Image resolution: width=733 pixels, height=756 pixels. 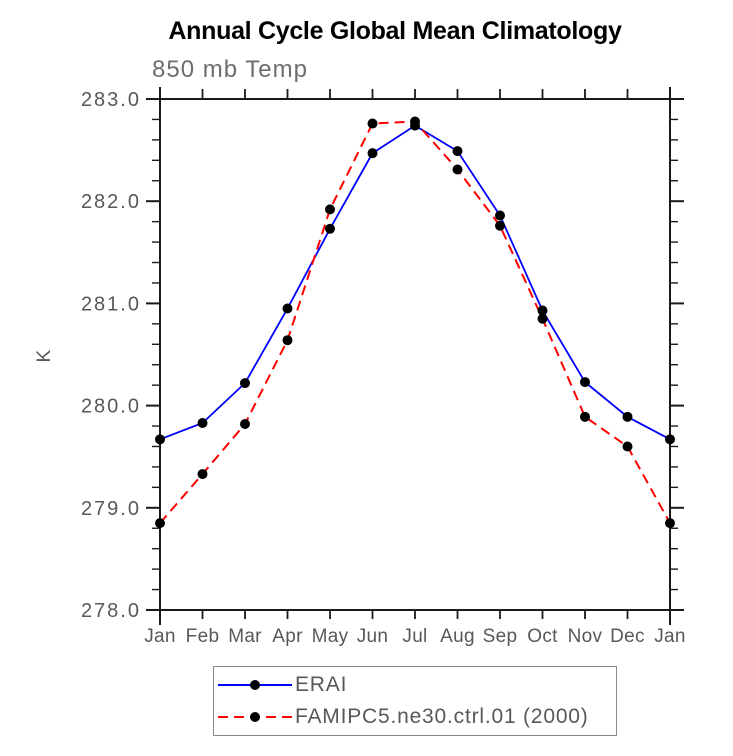 I want to click on x-tick-label: Oct, so click(x=542, y=636).